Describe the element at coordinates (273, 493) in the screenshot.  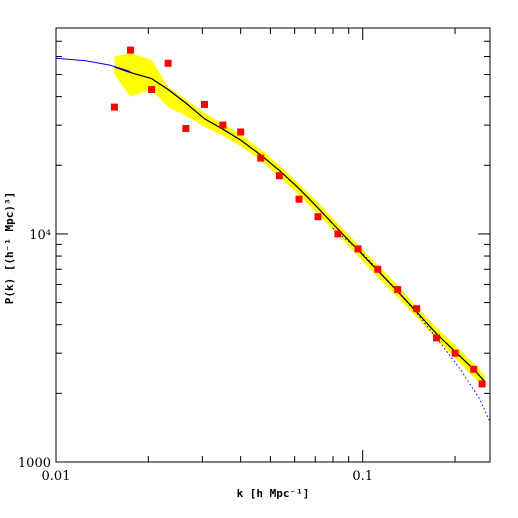
I see `x-axis-title: k [h Mpc⁻¹]` at that location.